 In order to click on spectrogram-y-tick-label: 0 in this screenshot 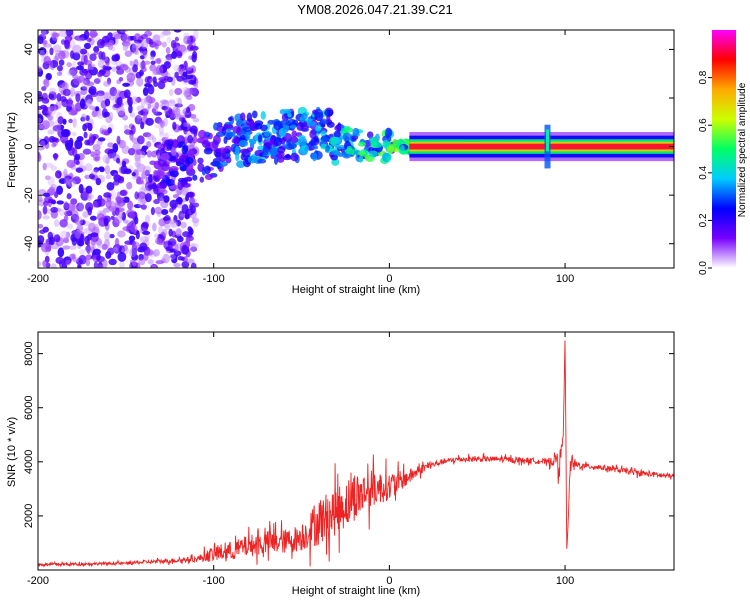, I will do `click(29, 147)`.